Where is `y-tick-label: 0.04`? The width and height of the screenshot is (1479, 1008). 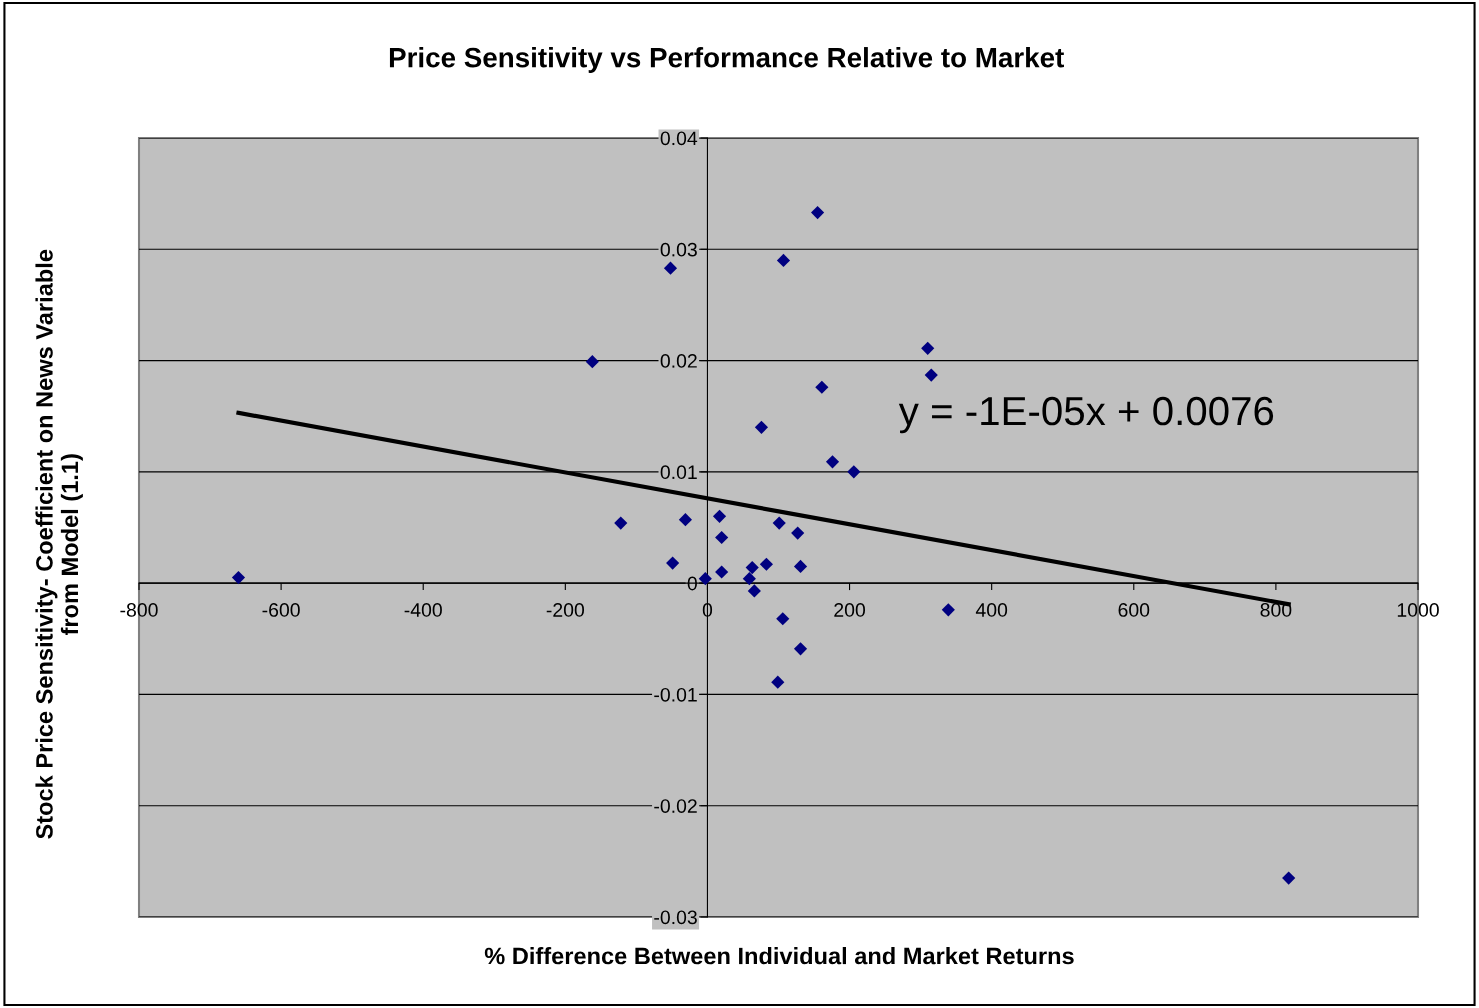
y-tick-label: 0.04 is located at coordinates (679, 138).